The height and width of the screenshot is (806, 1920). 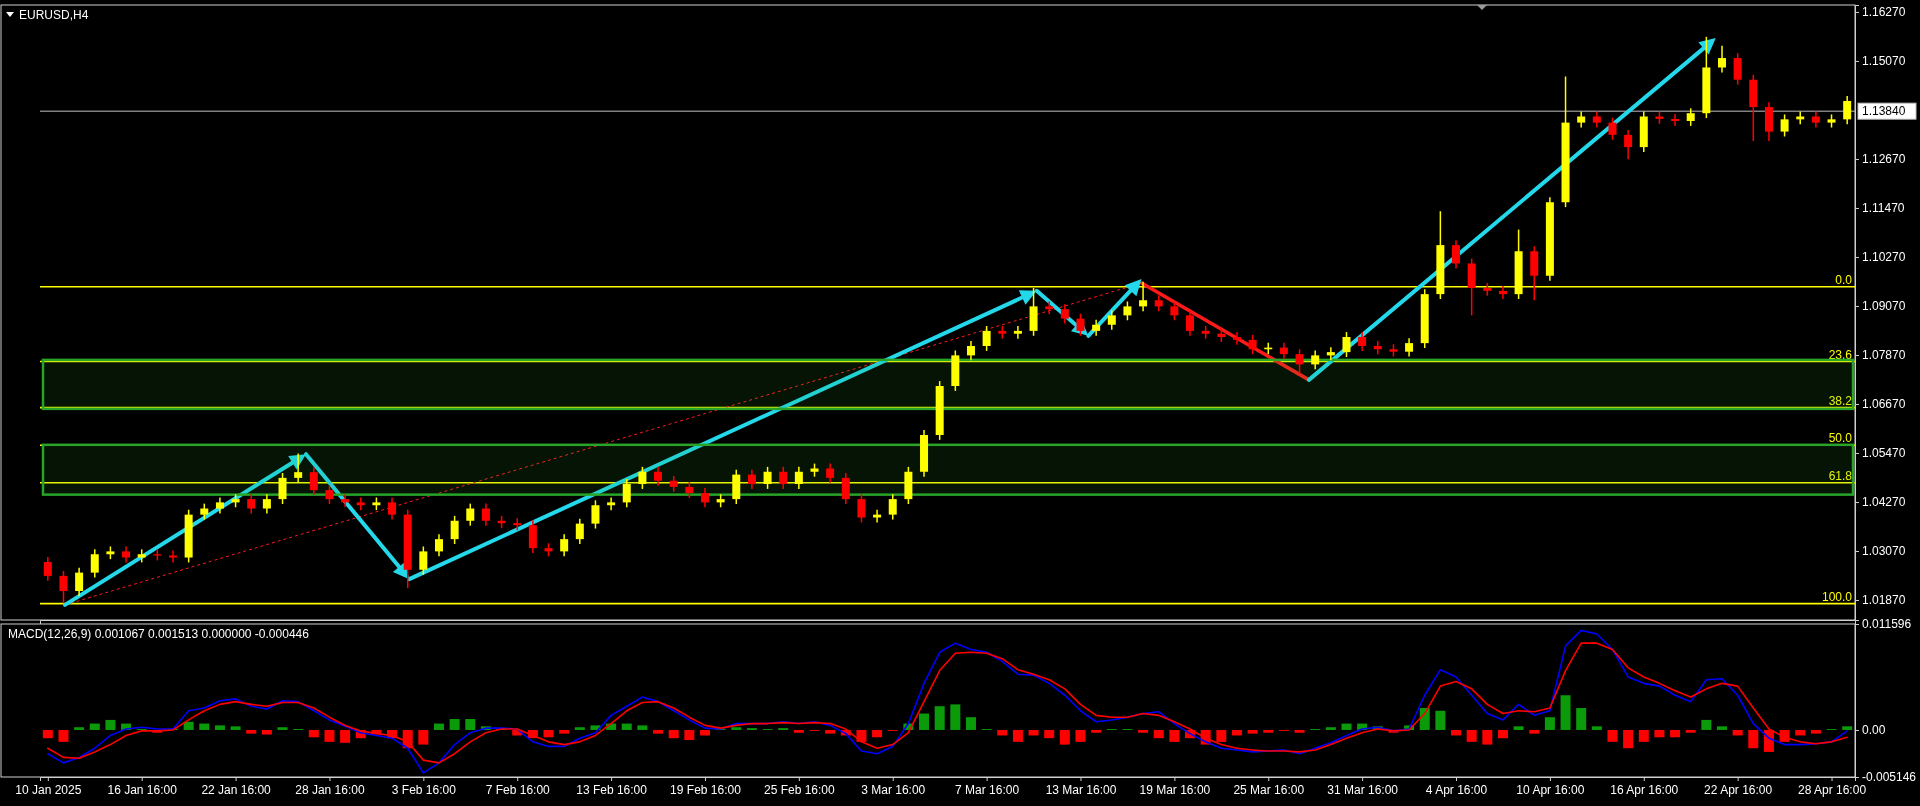 What do you see at coordinates (1840, 354) in the screenshot?
I see `annotation: 23.6` at bounding box center [1840, 354].